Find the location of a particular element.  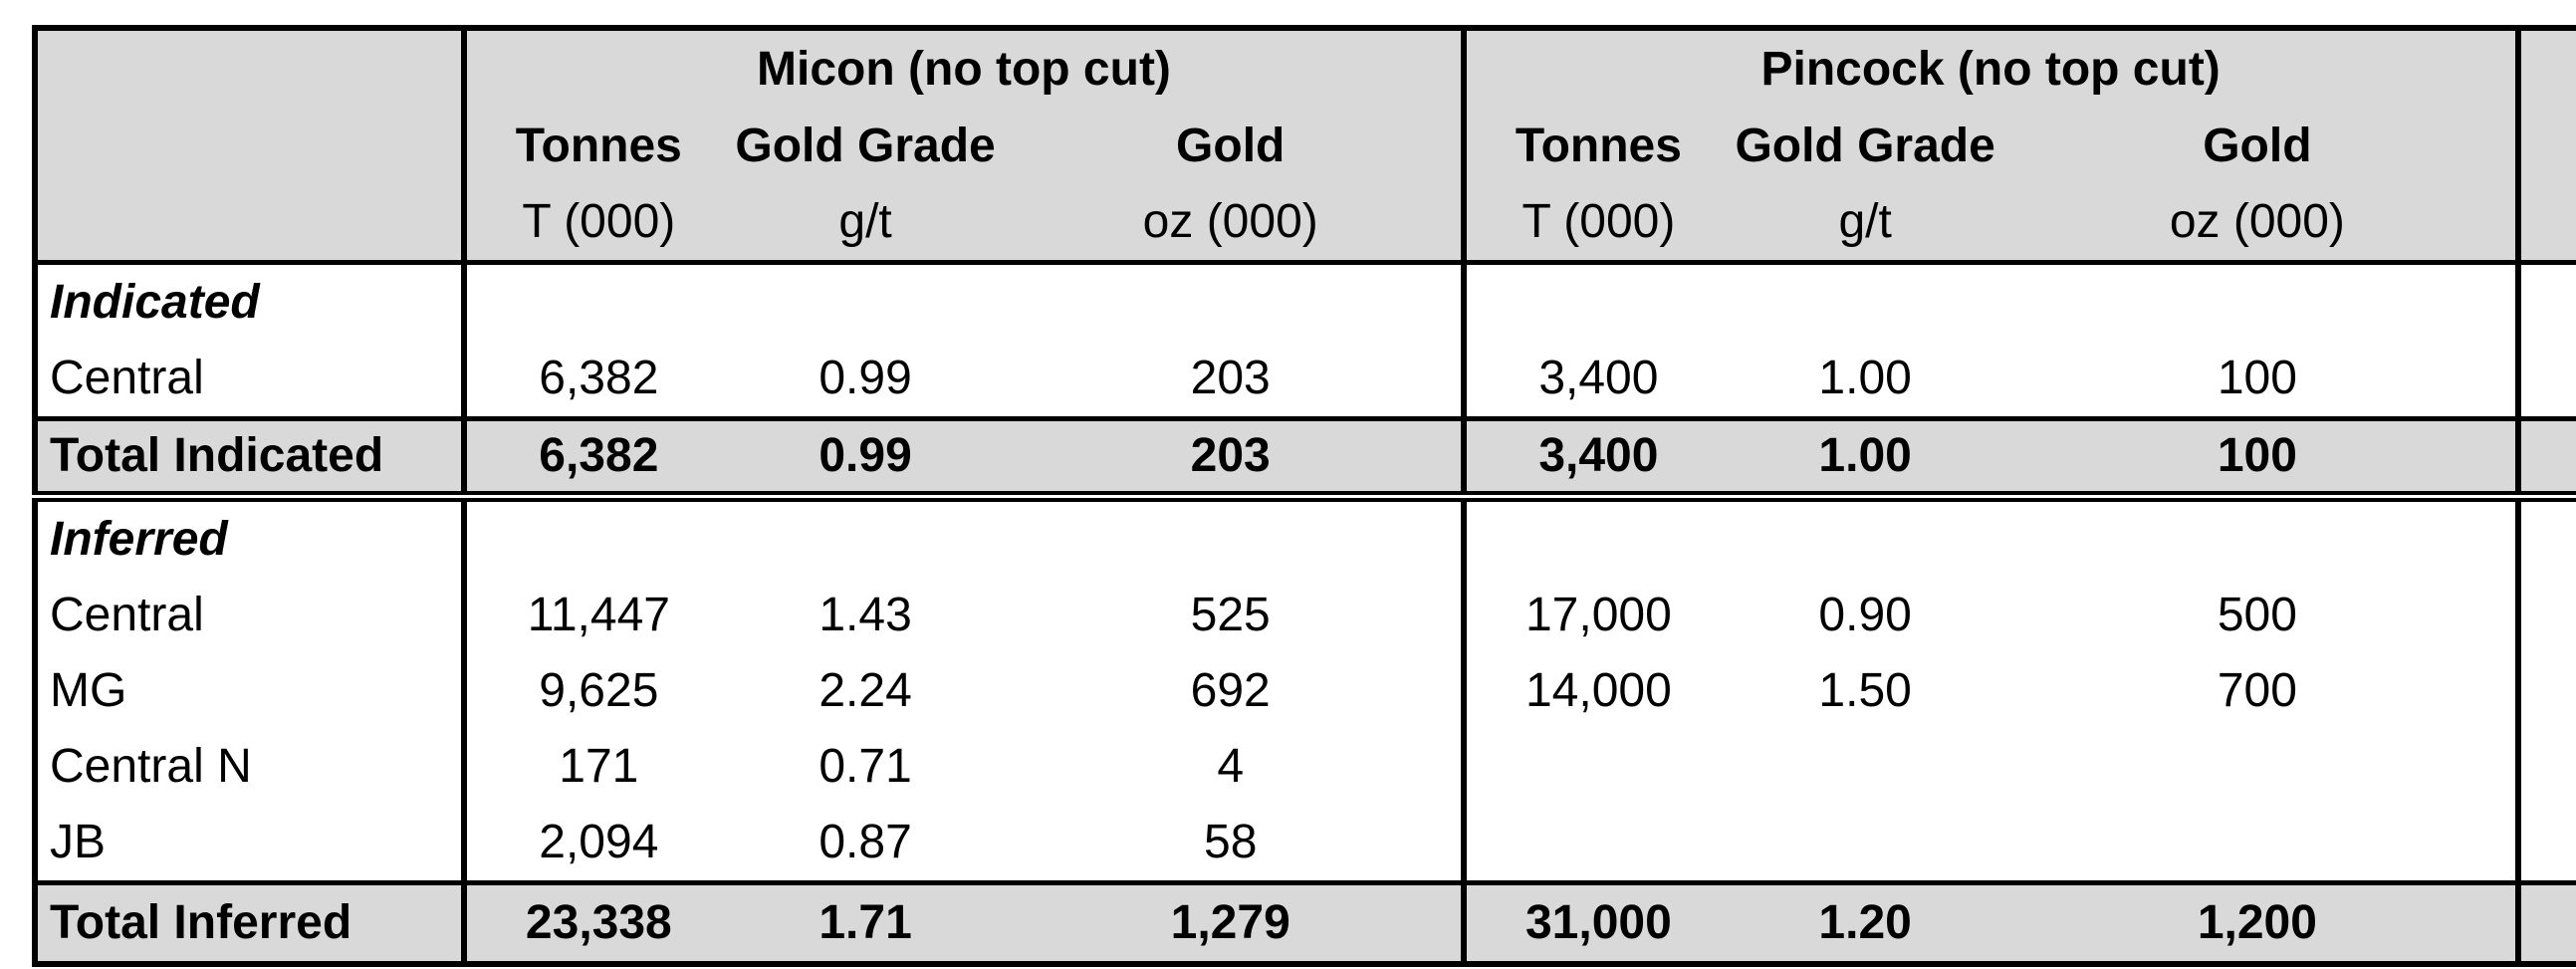

col-header-pincock-gold: Gold is located at coordinates (2258, 146).